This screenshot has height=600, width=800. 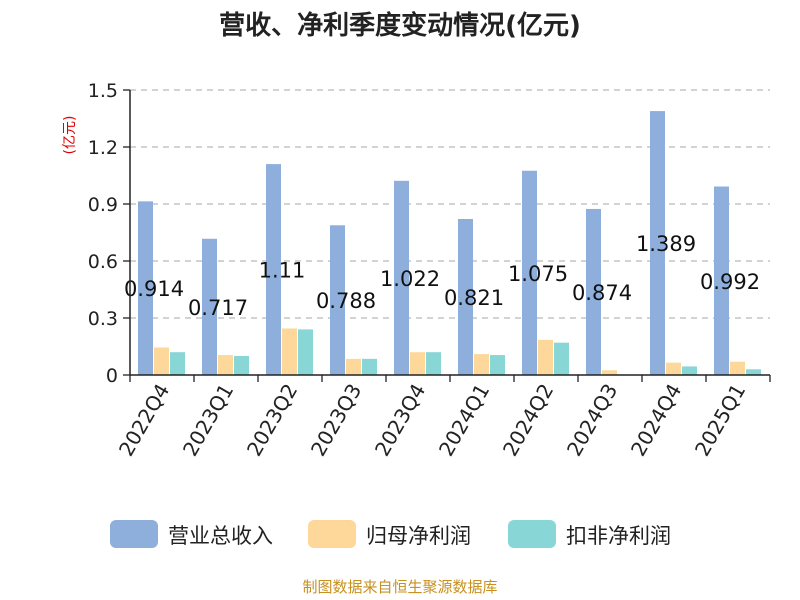 I want to click on x-tick-label: 2023Q1, so click(x=208, y=420).